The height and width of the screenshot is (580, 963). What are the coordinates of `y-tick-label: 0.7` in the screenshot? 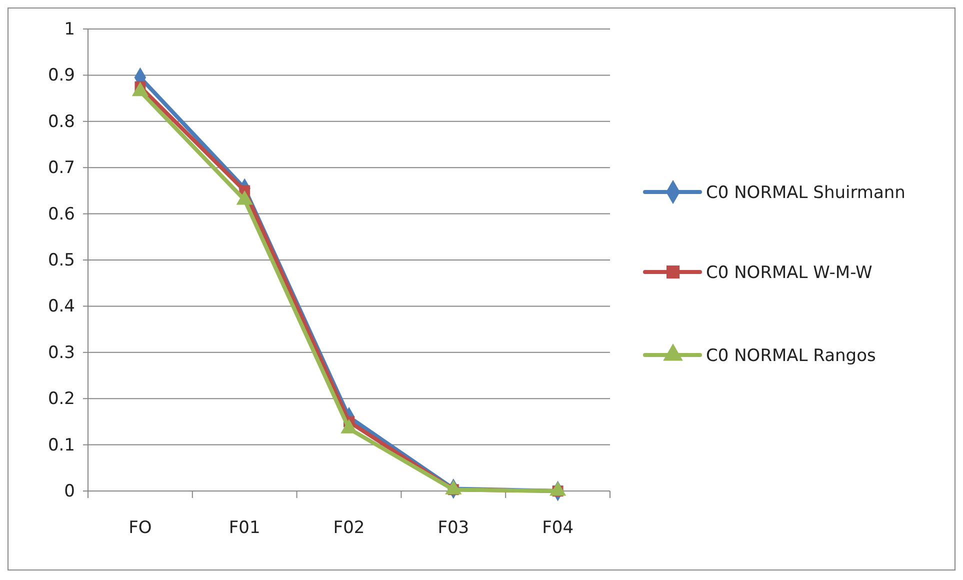 It's located at (61, 168).